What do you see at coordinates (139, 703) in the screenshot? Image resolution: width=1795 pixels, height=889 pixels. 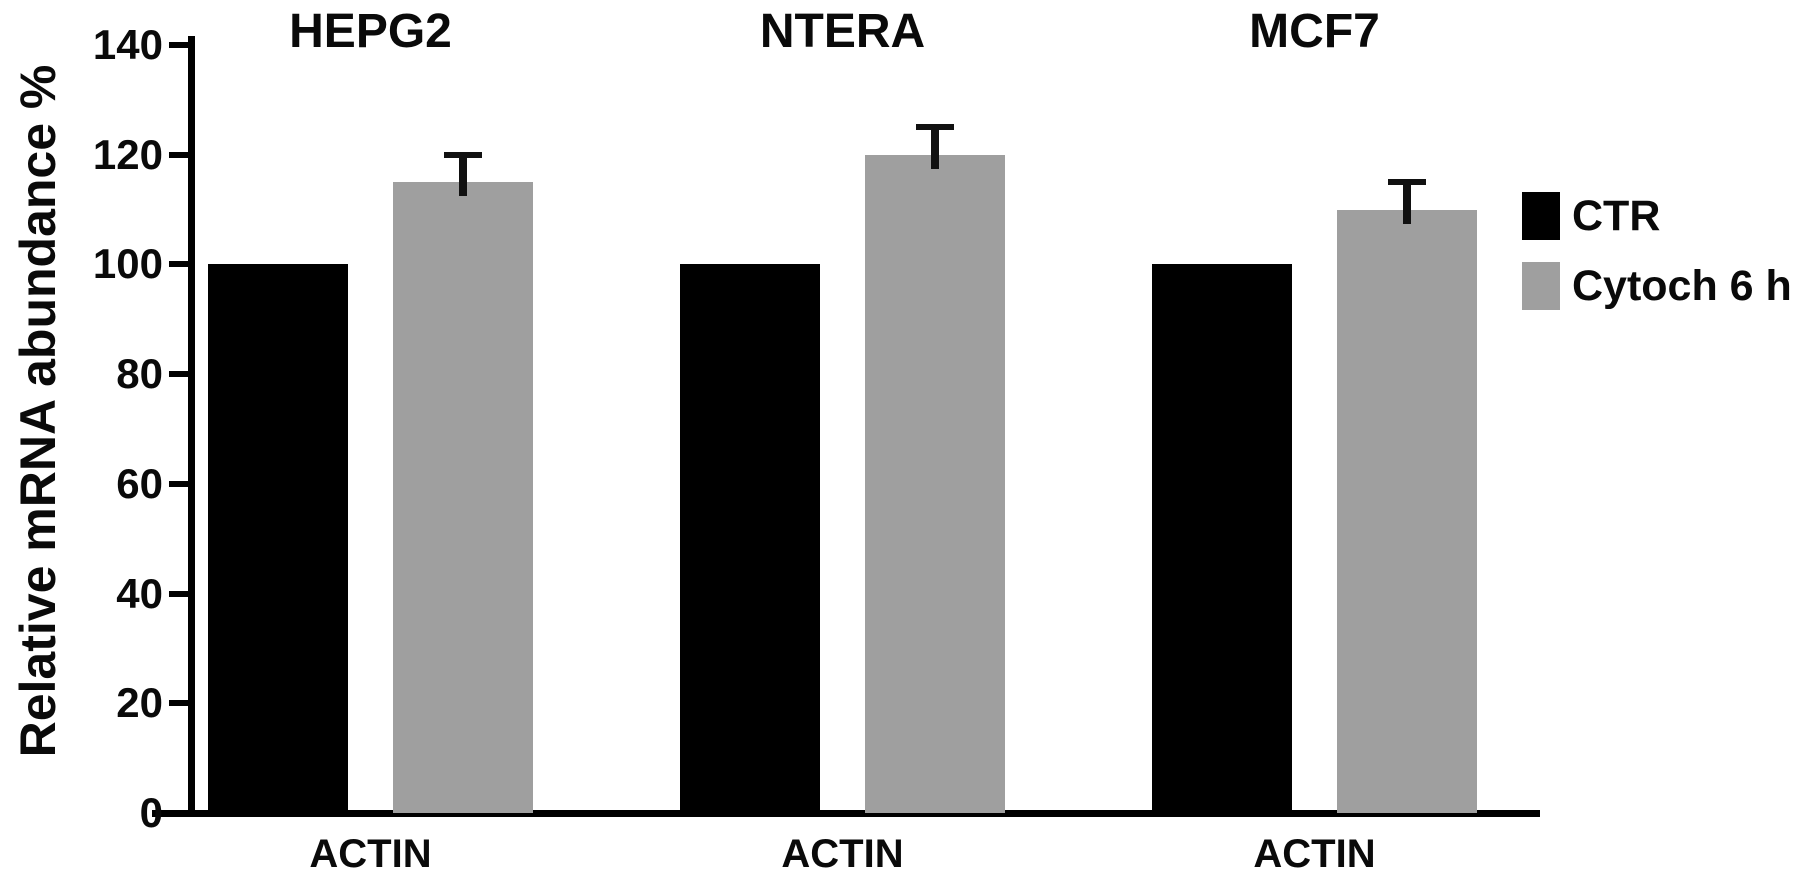 I see `y-tick-label: 20` at bounding box center [139, 703].